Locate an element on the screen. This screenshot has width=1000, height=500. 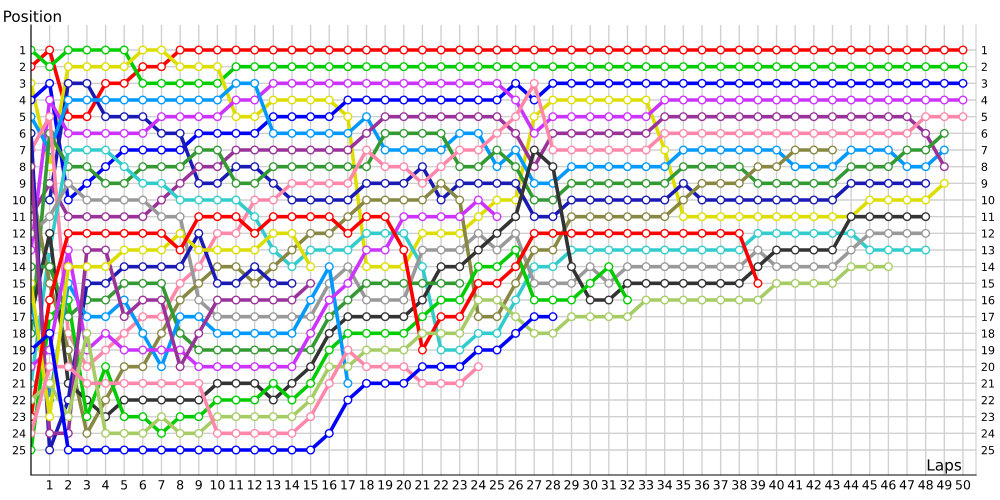
y2-tick-label: 16 is located at coordinates (988, 300).